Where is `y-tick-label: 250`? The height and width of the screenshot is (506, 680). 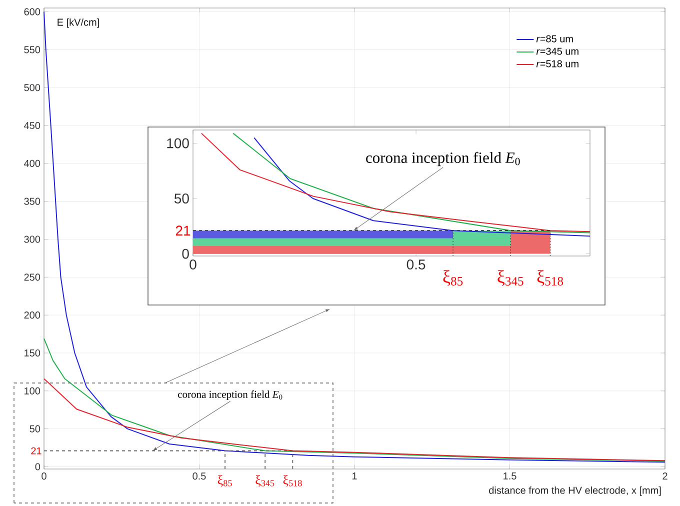
y-tick-label: 250 is located at coordinates (32, 277).